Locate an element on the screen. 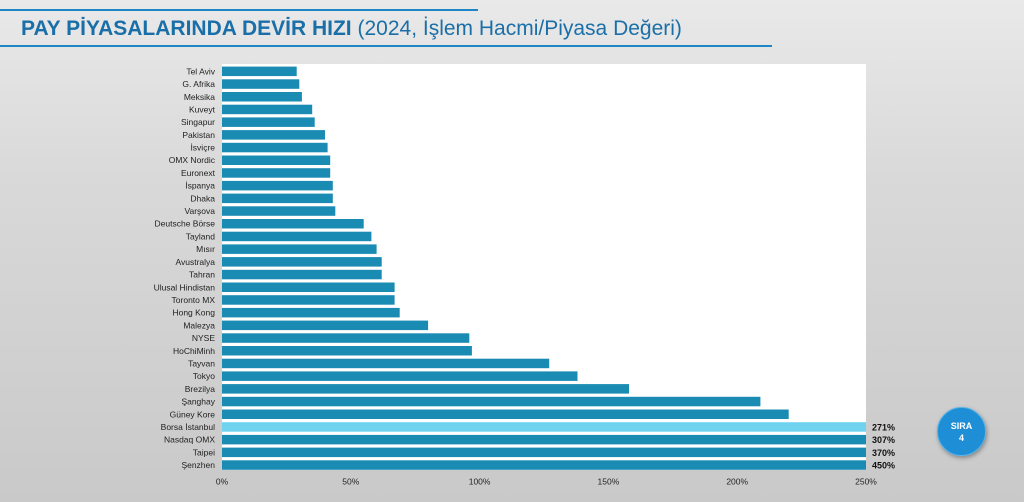  category-label: Avustralya is located at coordinates (195, 262).